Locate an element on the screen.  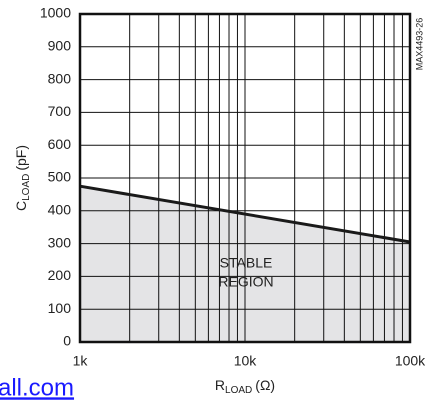
x-tick-label: 100k is located at coordinates (410, 361).